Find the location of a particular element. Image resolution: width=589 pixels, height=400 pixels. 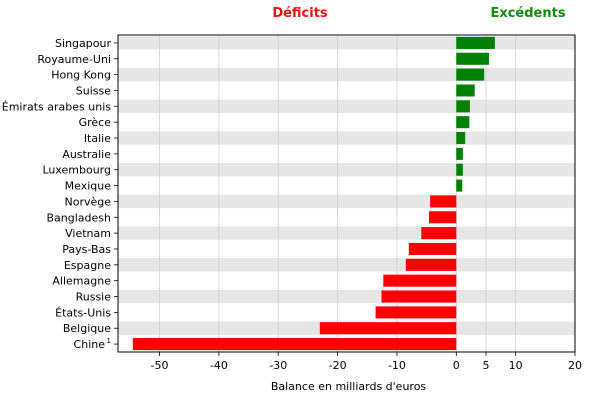

x-tick-label: -50 is located at coordinates (160, 365).